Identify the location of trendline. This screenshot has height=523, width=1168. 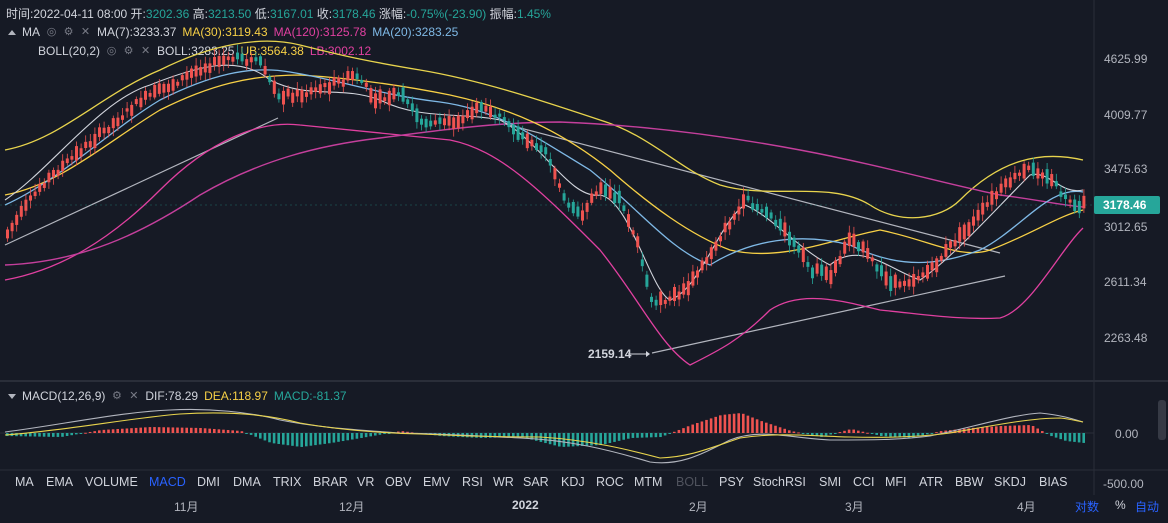
(752, 188).